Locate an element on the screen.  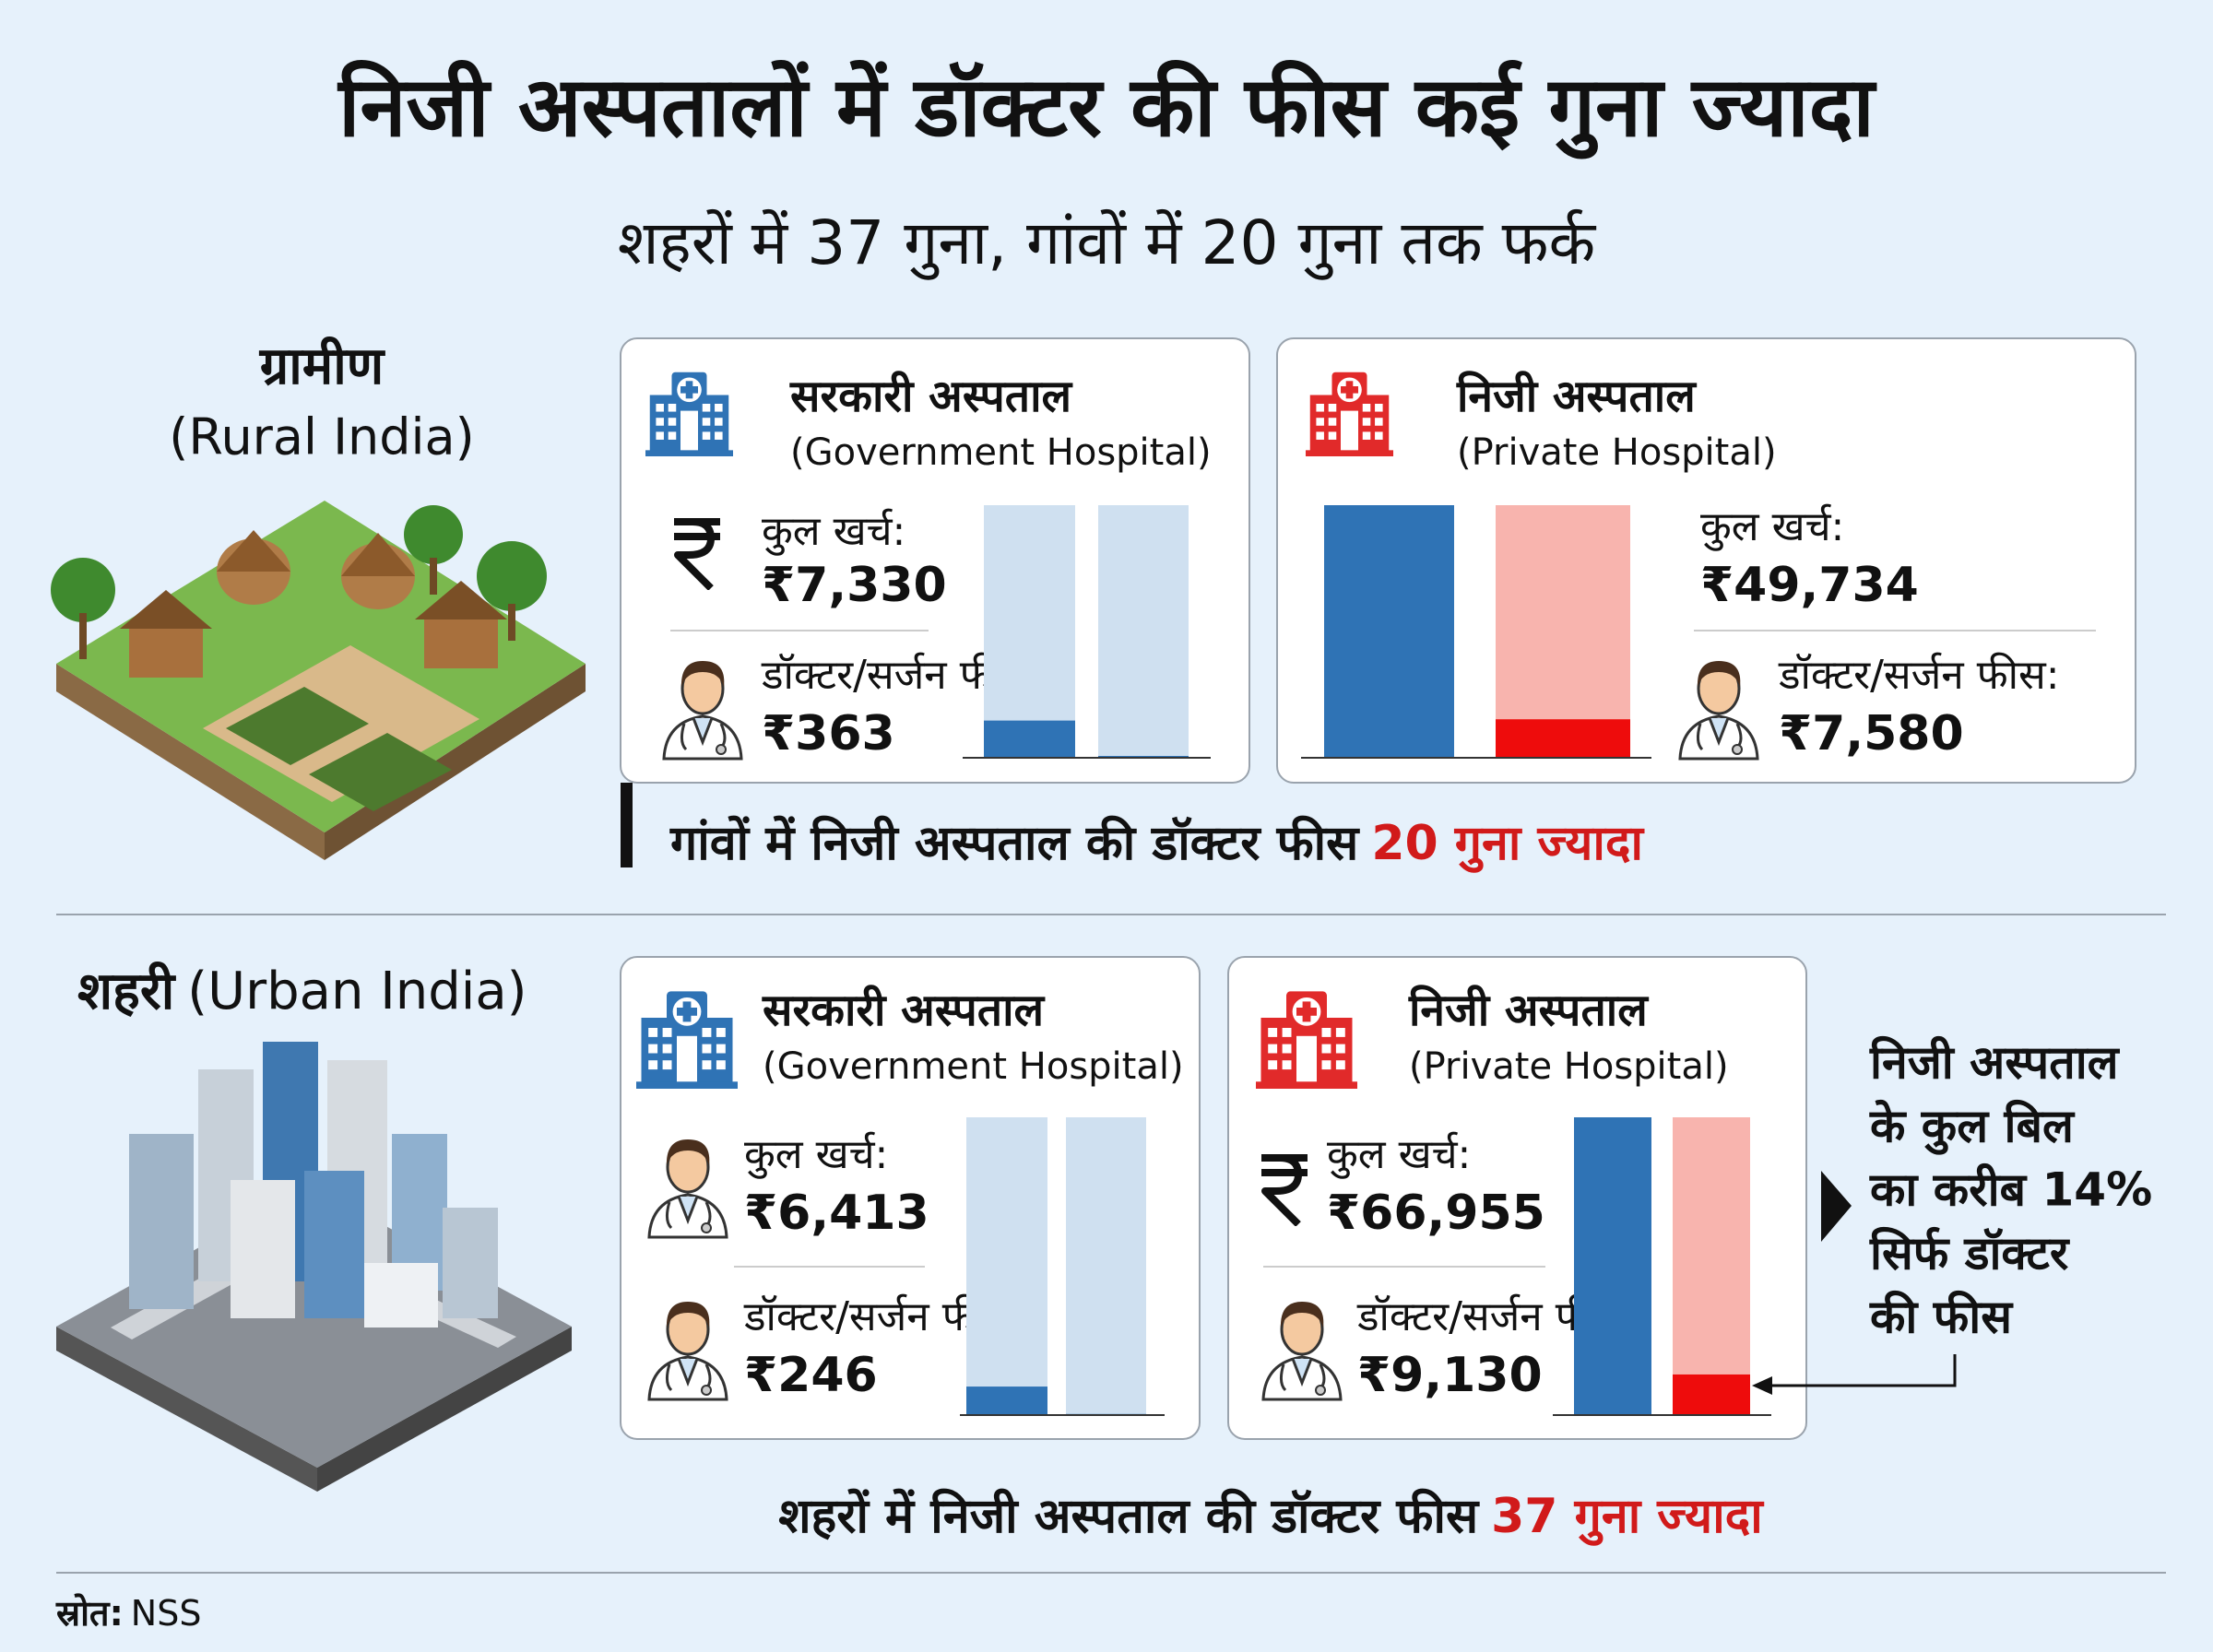
note-highlight: 37 गुना ज्यादा is located at coordinates (1628, 1517).